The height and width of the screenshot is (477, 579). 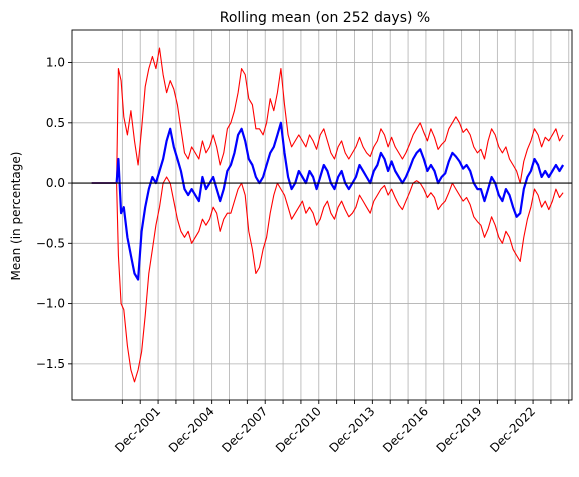 I want to click on y-tick-label: 0.0, so click(x=55, y=183).